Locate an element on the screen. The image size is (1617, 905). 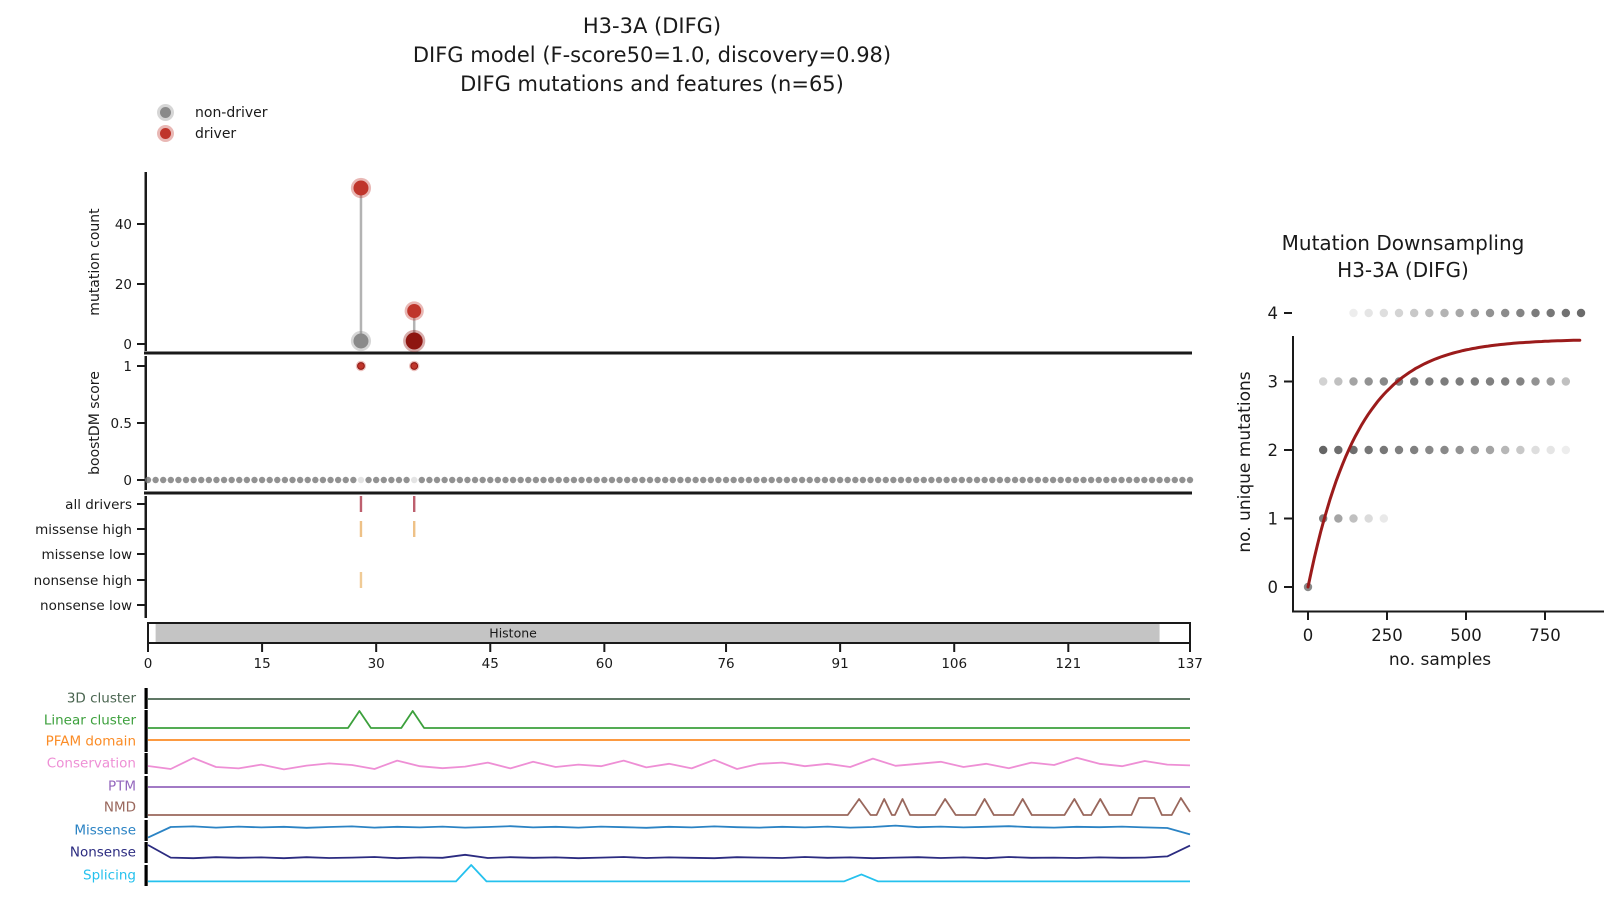
feature-track-label: Linear cluster is located at coordinates (90, 721).